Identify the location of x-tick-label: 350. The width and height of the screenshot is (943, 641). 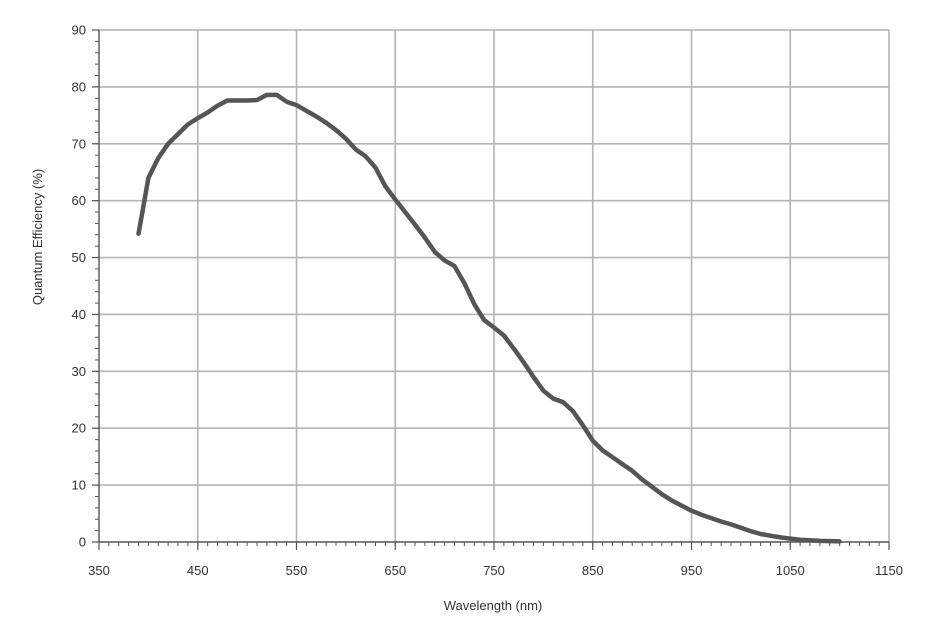
(99, 570).